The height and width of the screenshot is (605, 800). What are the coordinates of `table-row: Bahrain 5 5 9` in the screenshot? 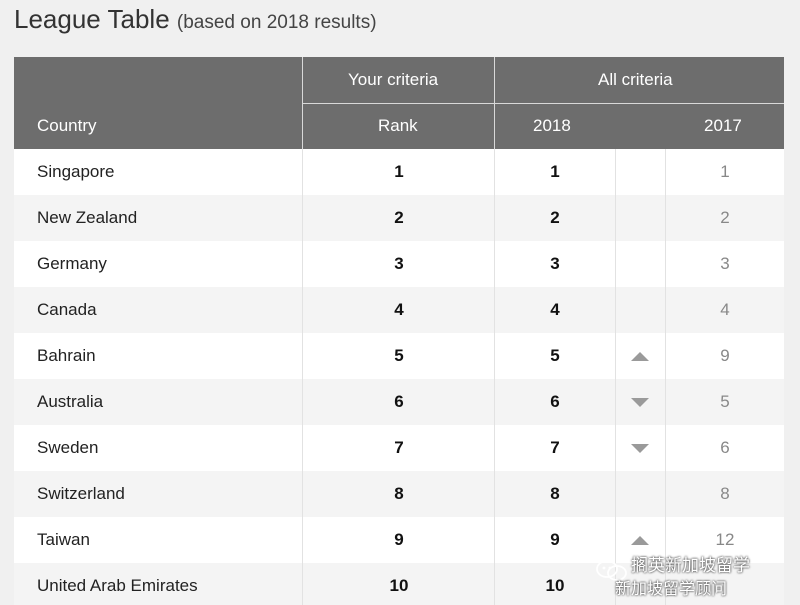 It's located at (399, 356).